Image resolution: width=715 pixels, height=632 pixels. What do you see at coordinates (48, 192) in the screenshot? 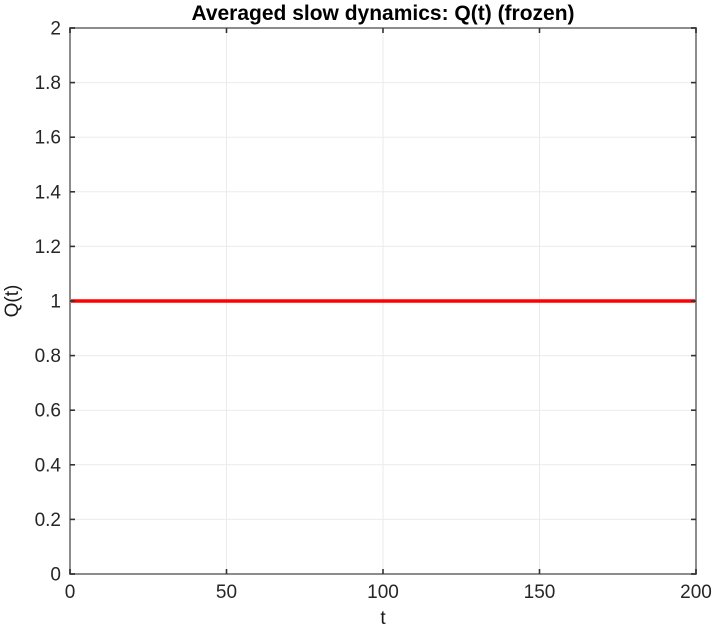
I see `y-tick-label: 1.4` at bounding box center [48, 192].